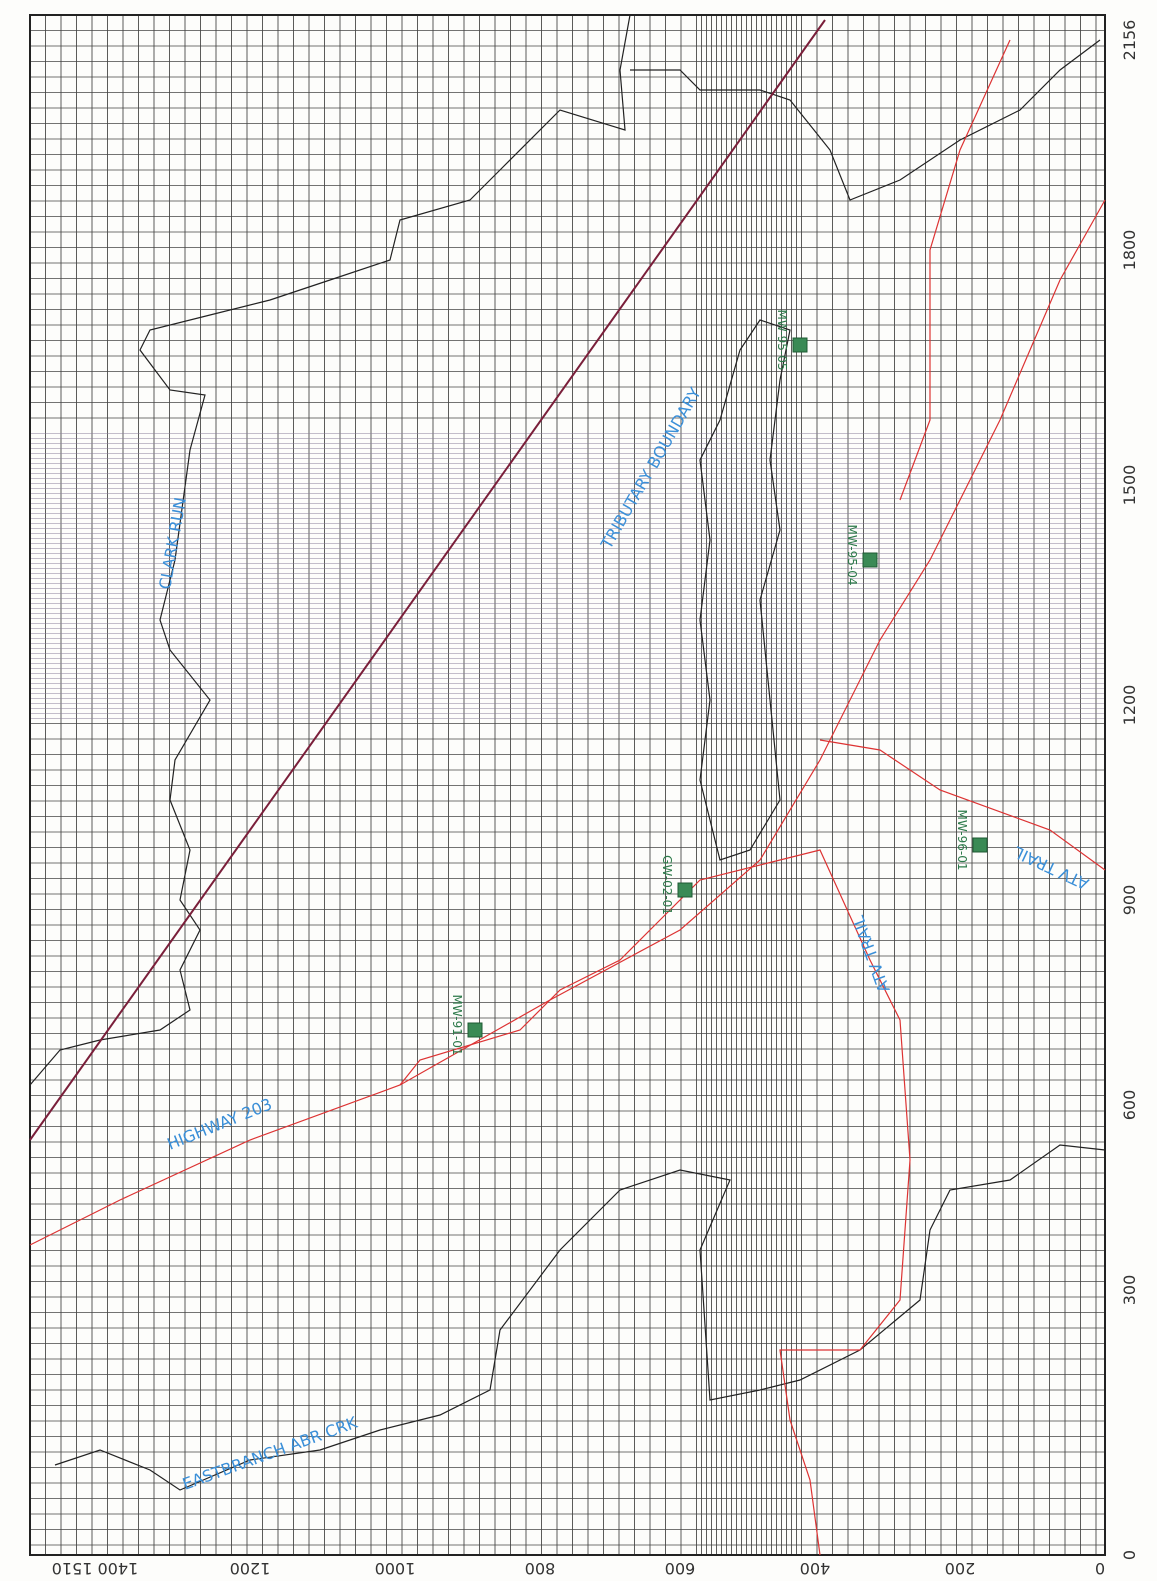  I want to click on tick-label: 1500, so click(1129, 485).